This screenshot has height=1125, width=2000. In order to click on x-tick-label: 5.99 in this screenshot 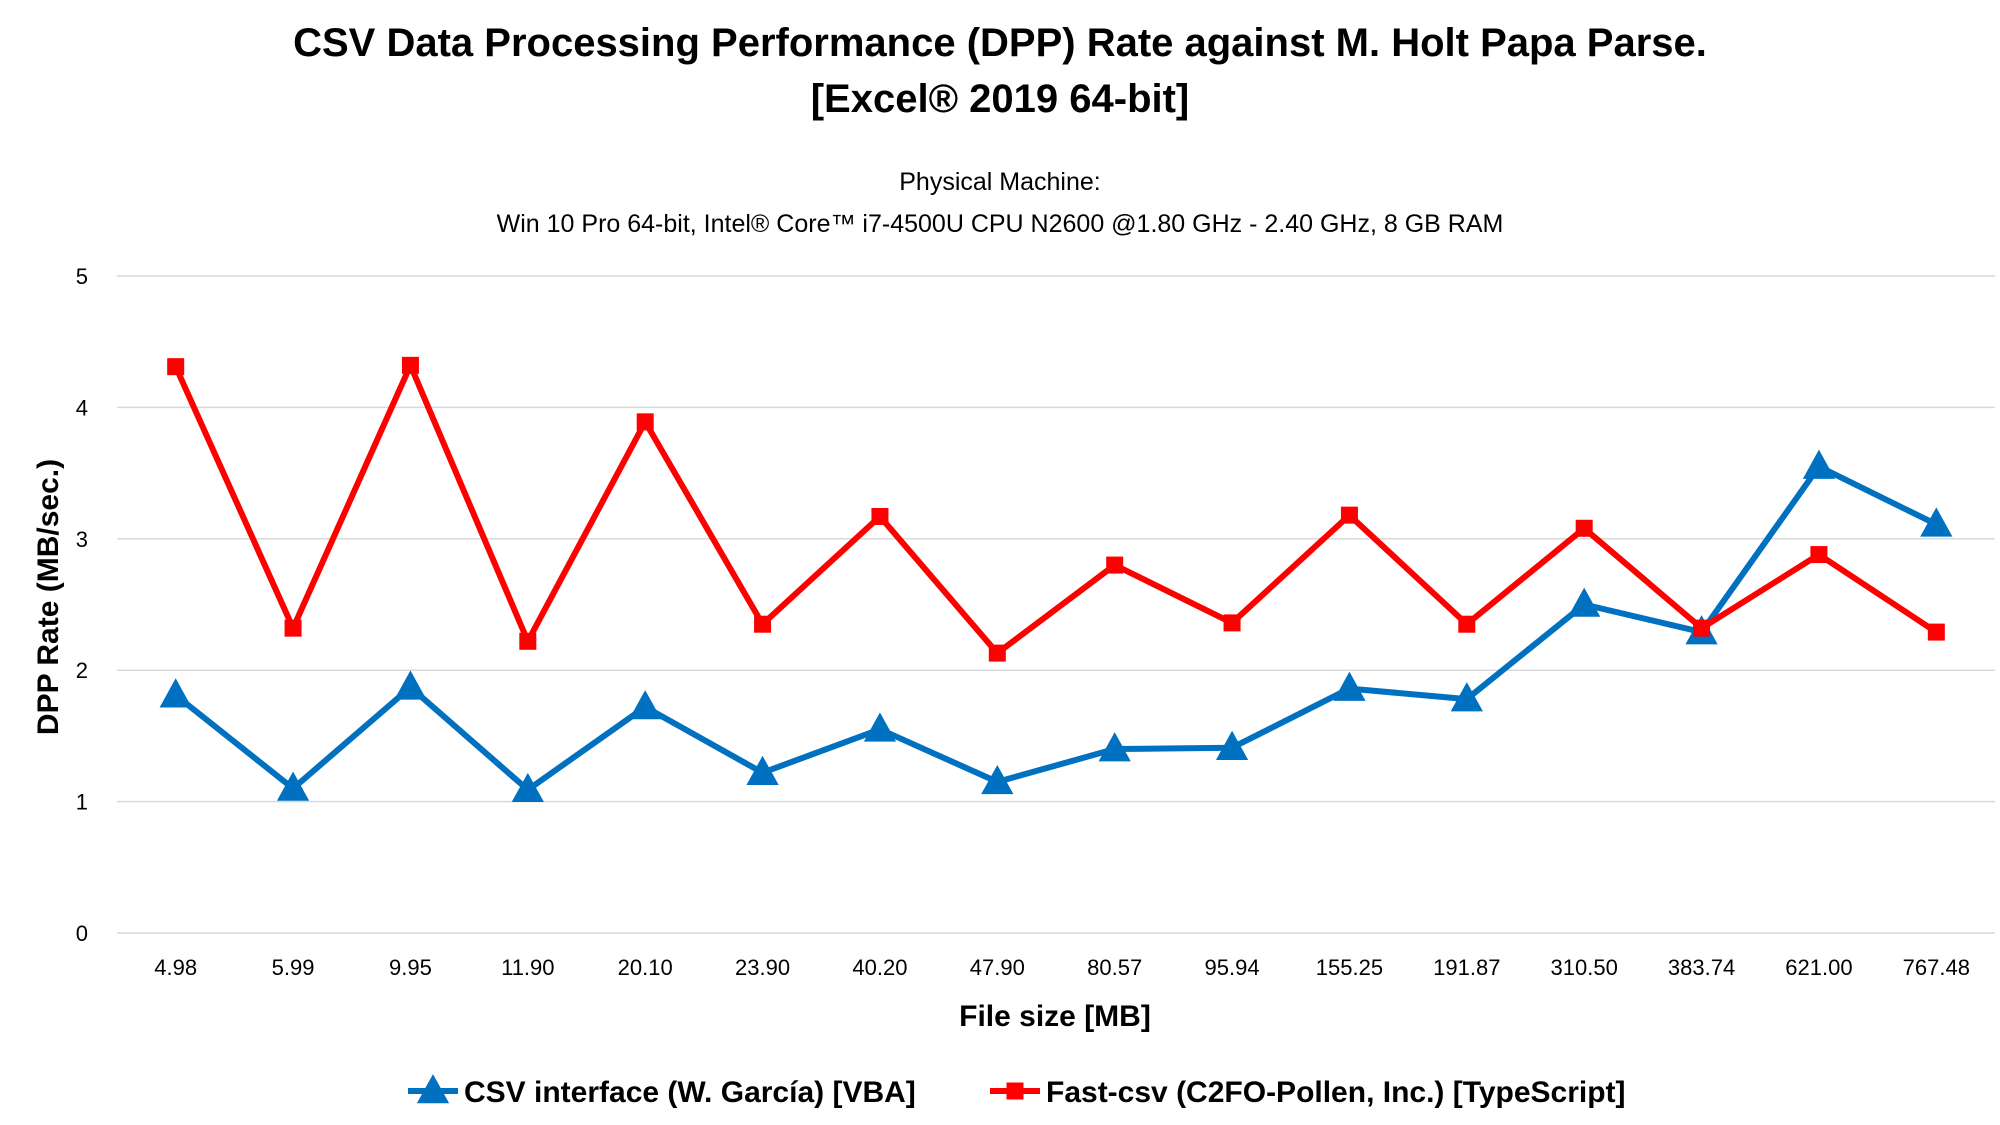, I will do `click(293, 967)`.